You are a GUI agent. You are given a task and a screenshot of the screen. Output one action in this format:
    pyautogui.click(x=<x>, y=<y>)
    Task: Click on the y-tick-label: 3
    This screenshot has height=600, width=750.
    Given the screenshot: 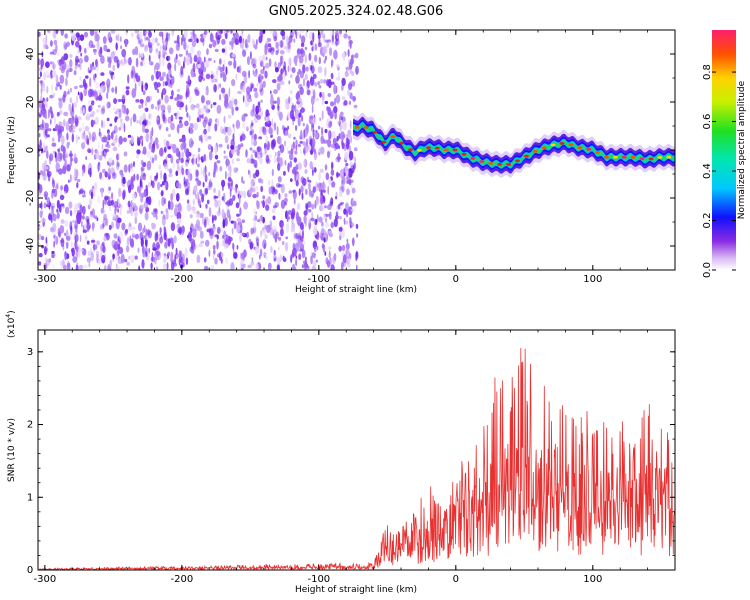 What is the action you would take?
    pyautogui.click(x=30, y=352)
    